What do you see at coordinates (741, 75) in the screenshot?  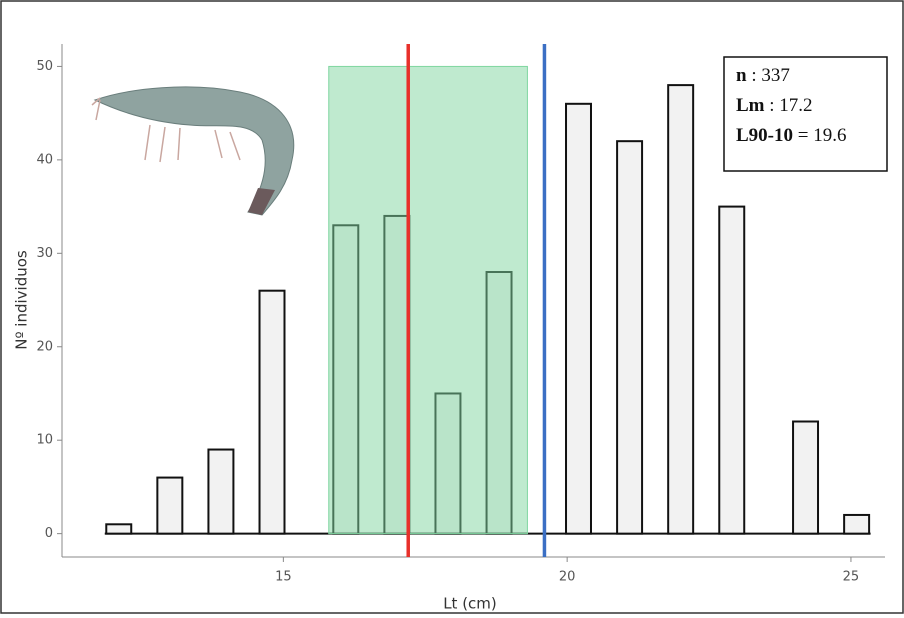 I see `annotation-label: n` at bounding box center [741, 75].